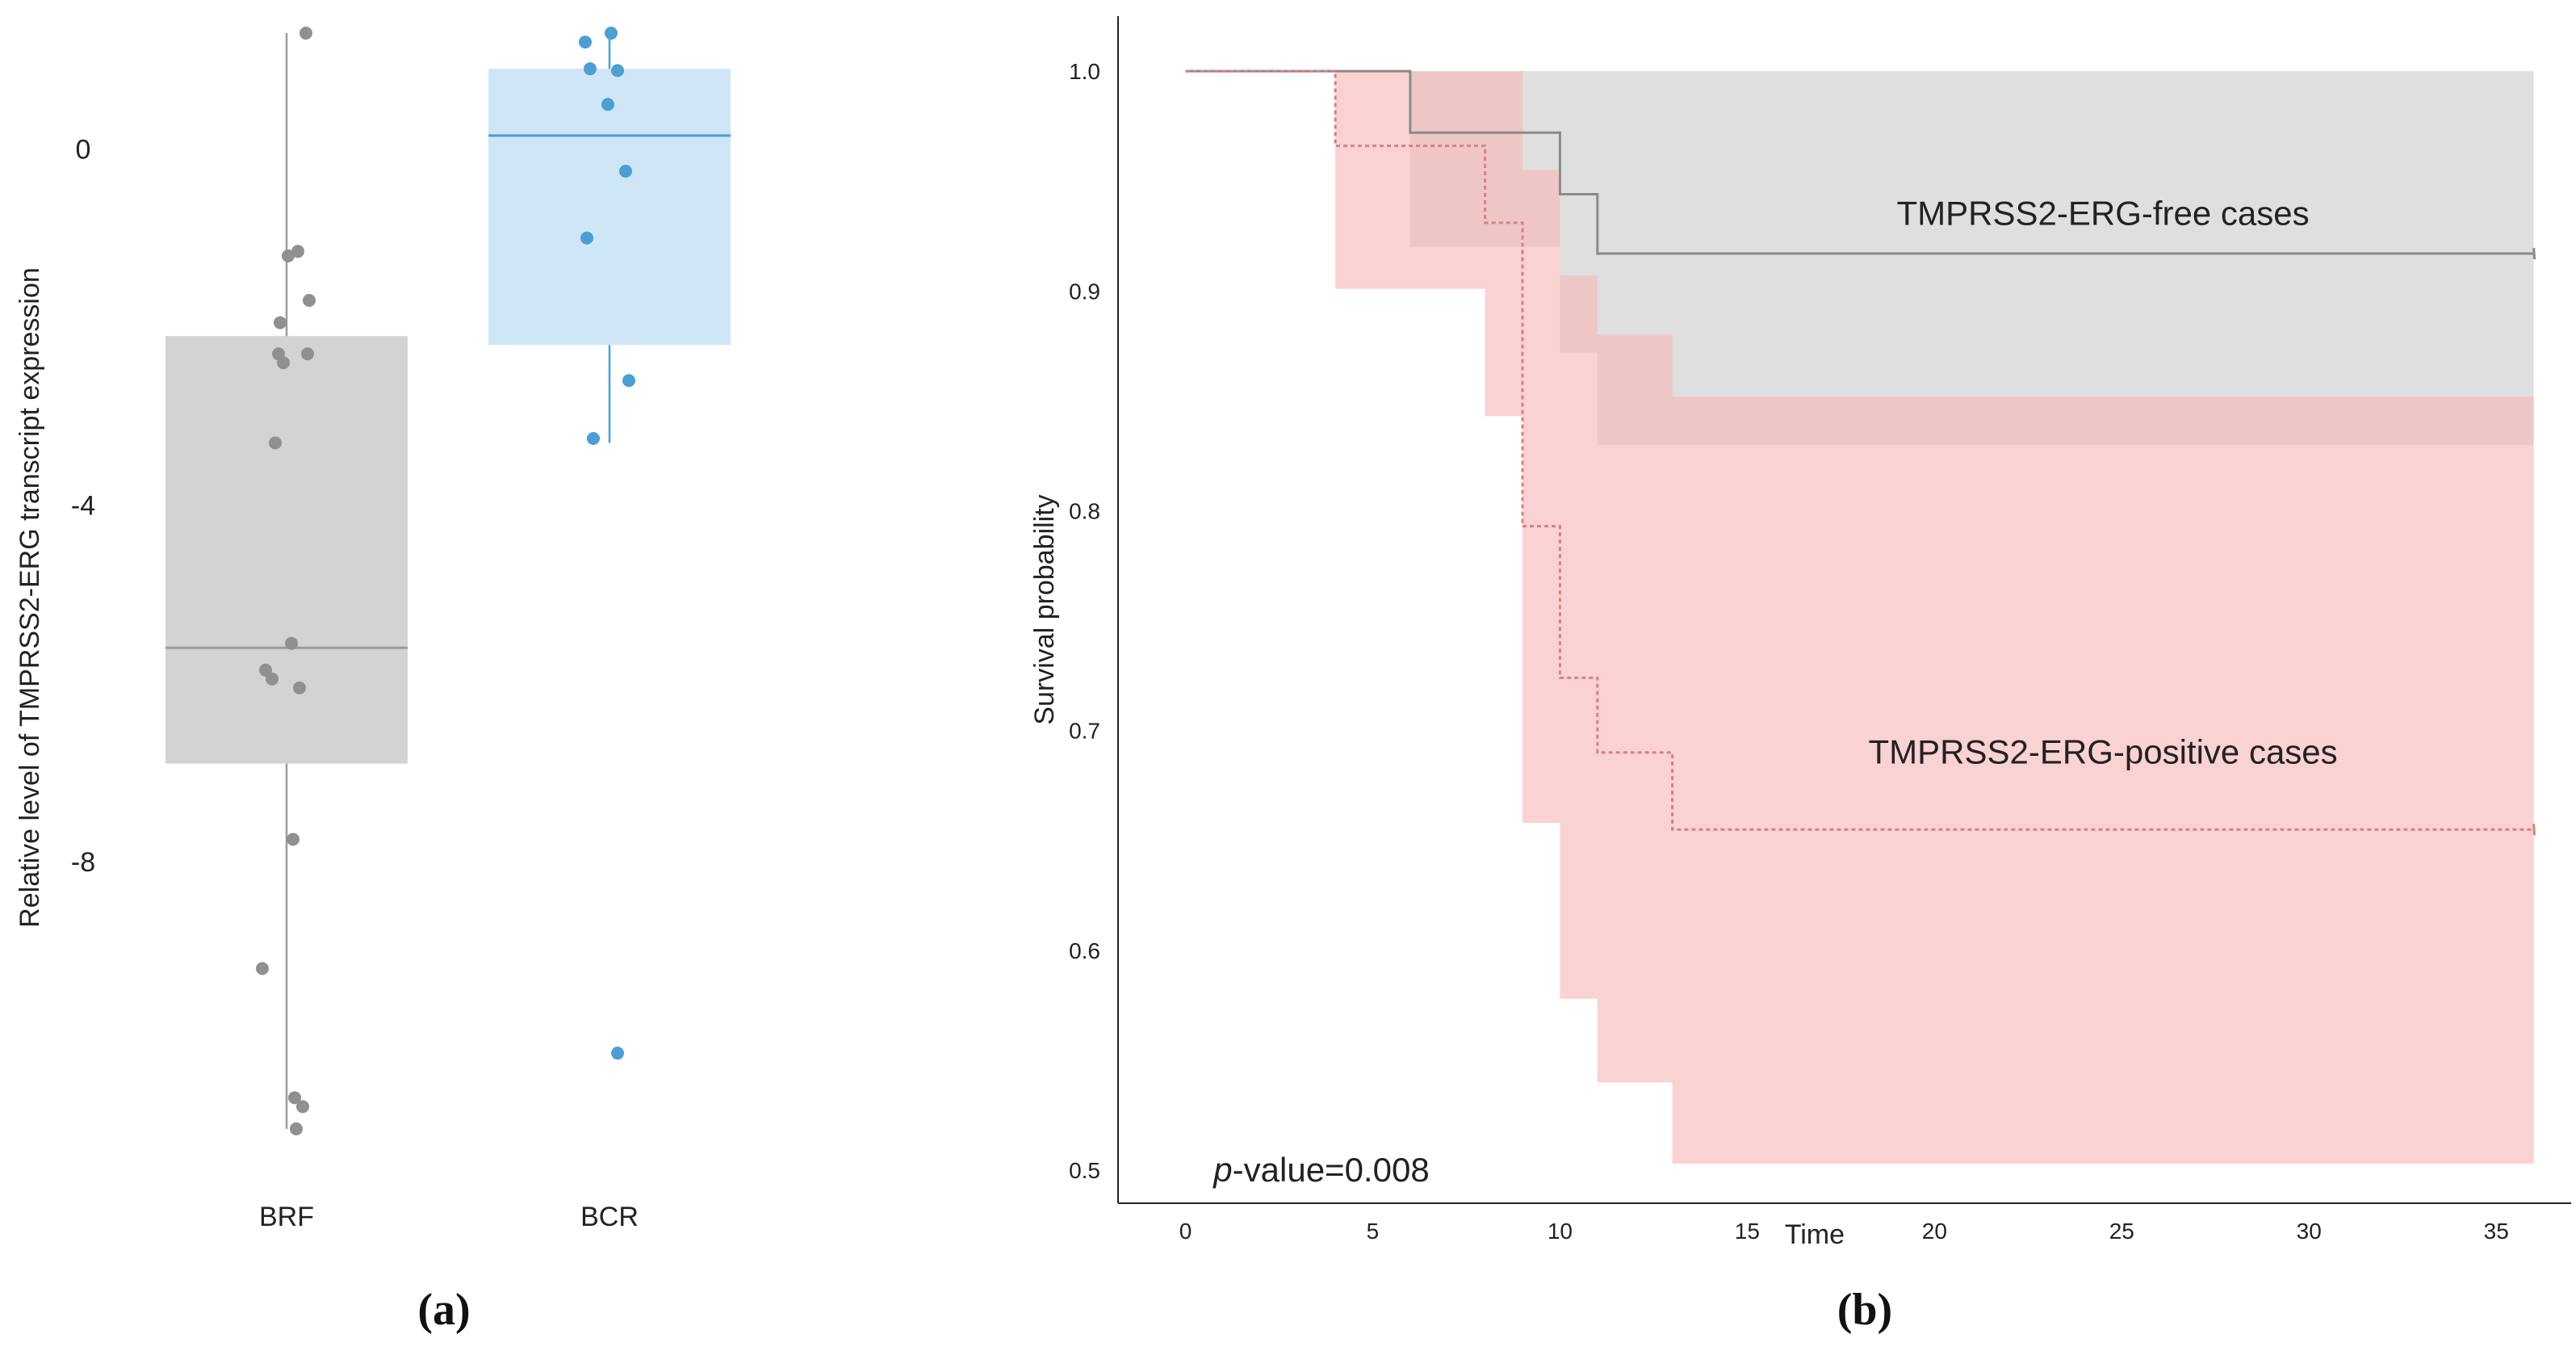 The width and height of the screenshot is (2576, 1351). I want to click on series-label-positive: TMPRSS2-ERG-positive cases, so click(2103, 752).